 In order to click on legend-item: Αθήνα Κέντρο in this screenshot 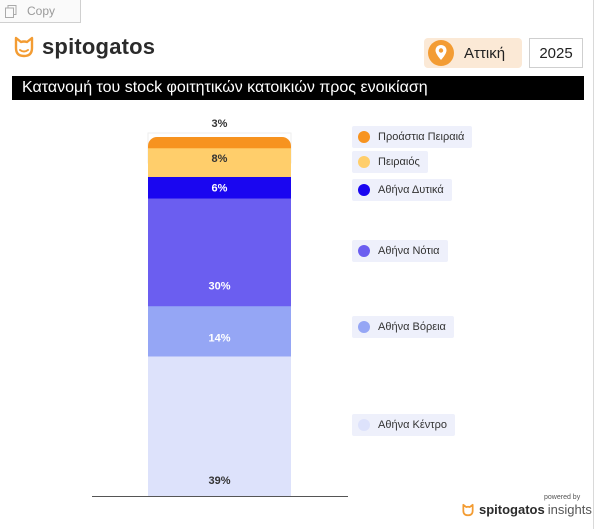, I will do `click(403, 425)`.